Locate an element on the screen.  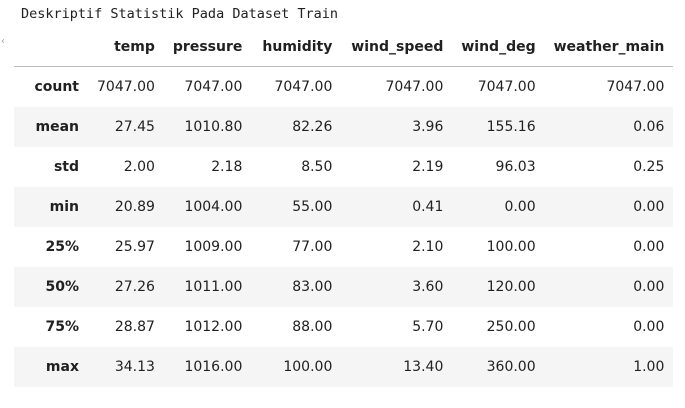
table-row: min 20.89 1004.00 55.00 0.41 0.00 0.00 is located at coordinates (344, 207).